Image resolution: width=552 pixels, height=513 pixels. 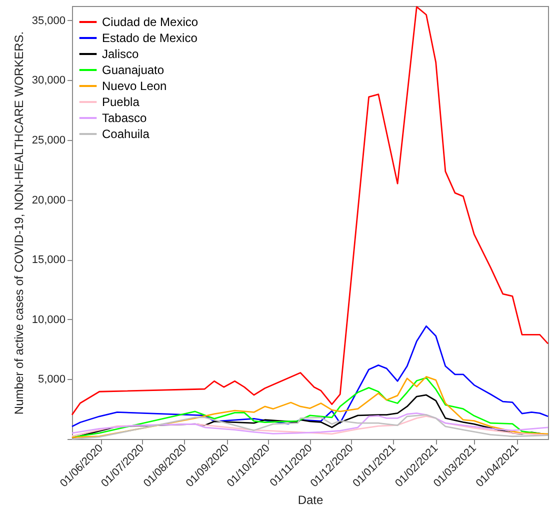 I want to click on legend-label: Coahuila, so click(x=126, y=134).